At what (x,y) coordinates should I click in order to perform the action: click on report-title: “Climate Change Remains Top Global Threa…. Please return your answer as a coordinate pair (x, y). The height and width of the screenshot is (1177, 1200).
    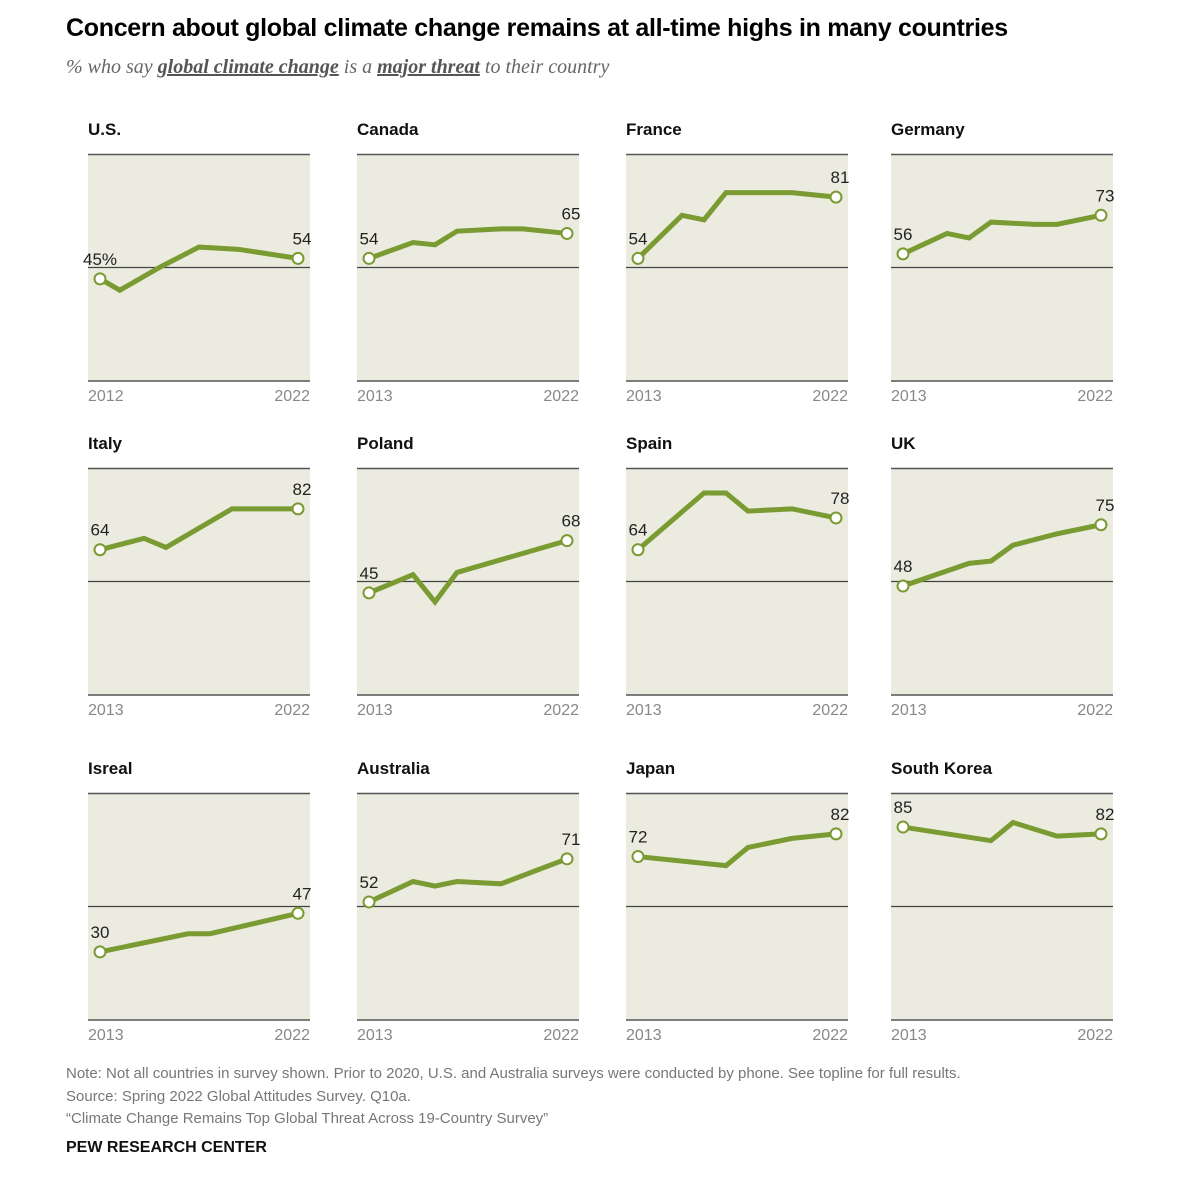
    Looking at the image, I should click on (307, 1118).